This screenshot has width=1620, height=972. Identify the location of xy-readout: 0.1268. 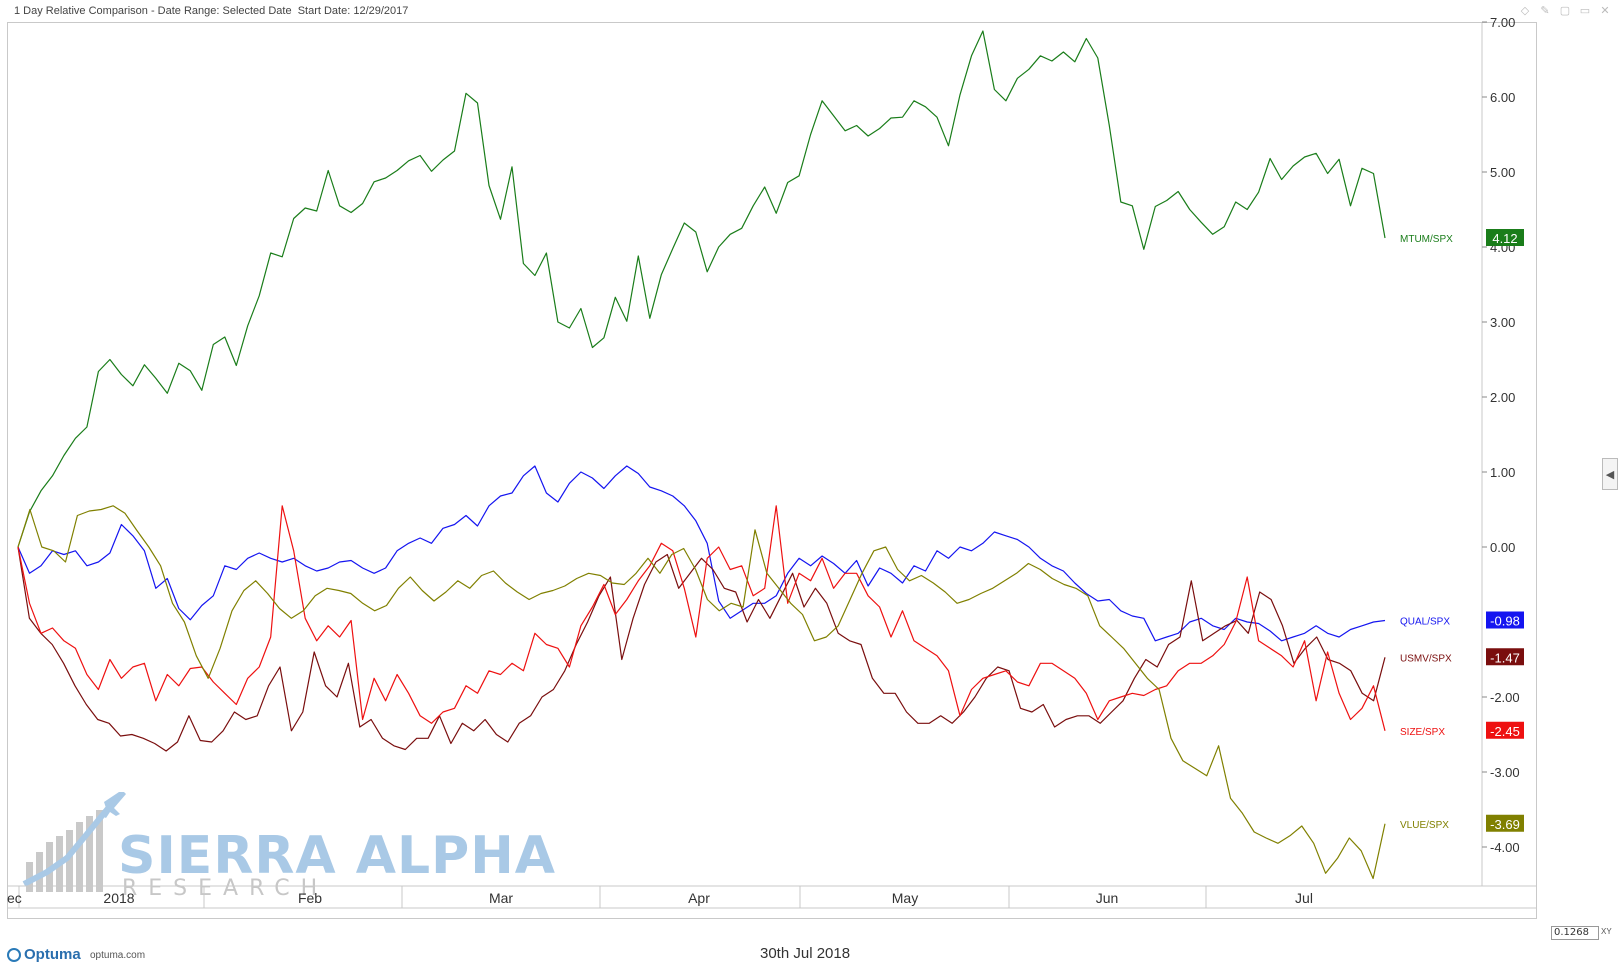
(1575, 933).